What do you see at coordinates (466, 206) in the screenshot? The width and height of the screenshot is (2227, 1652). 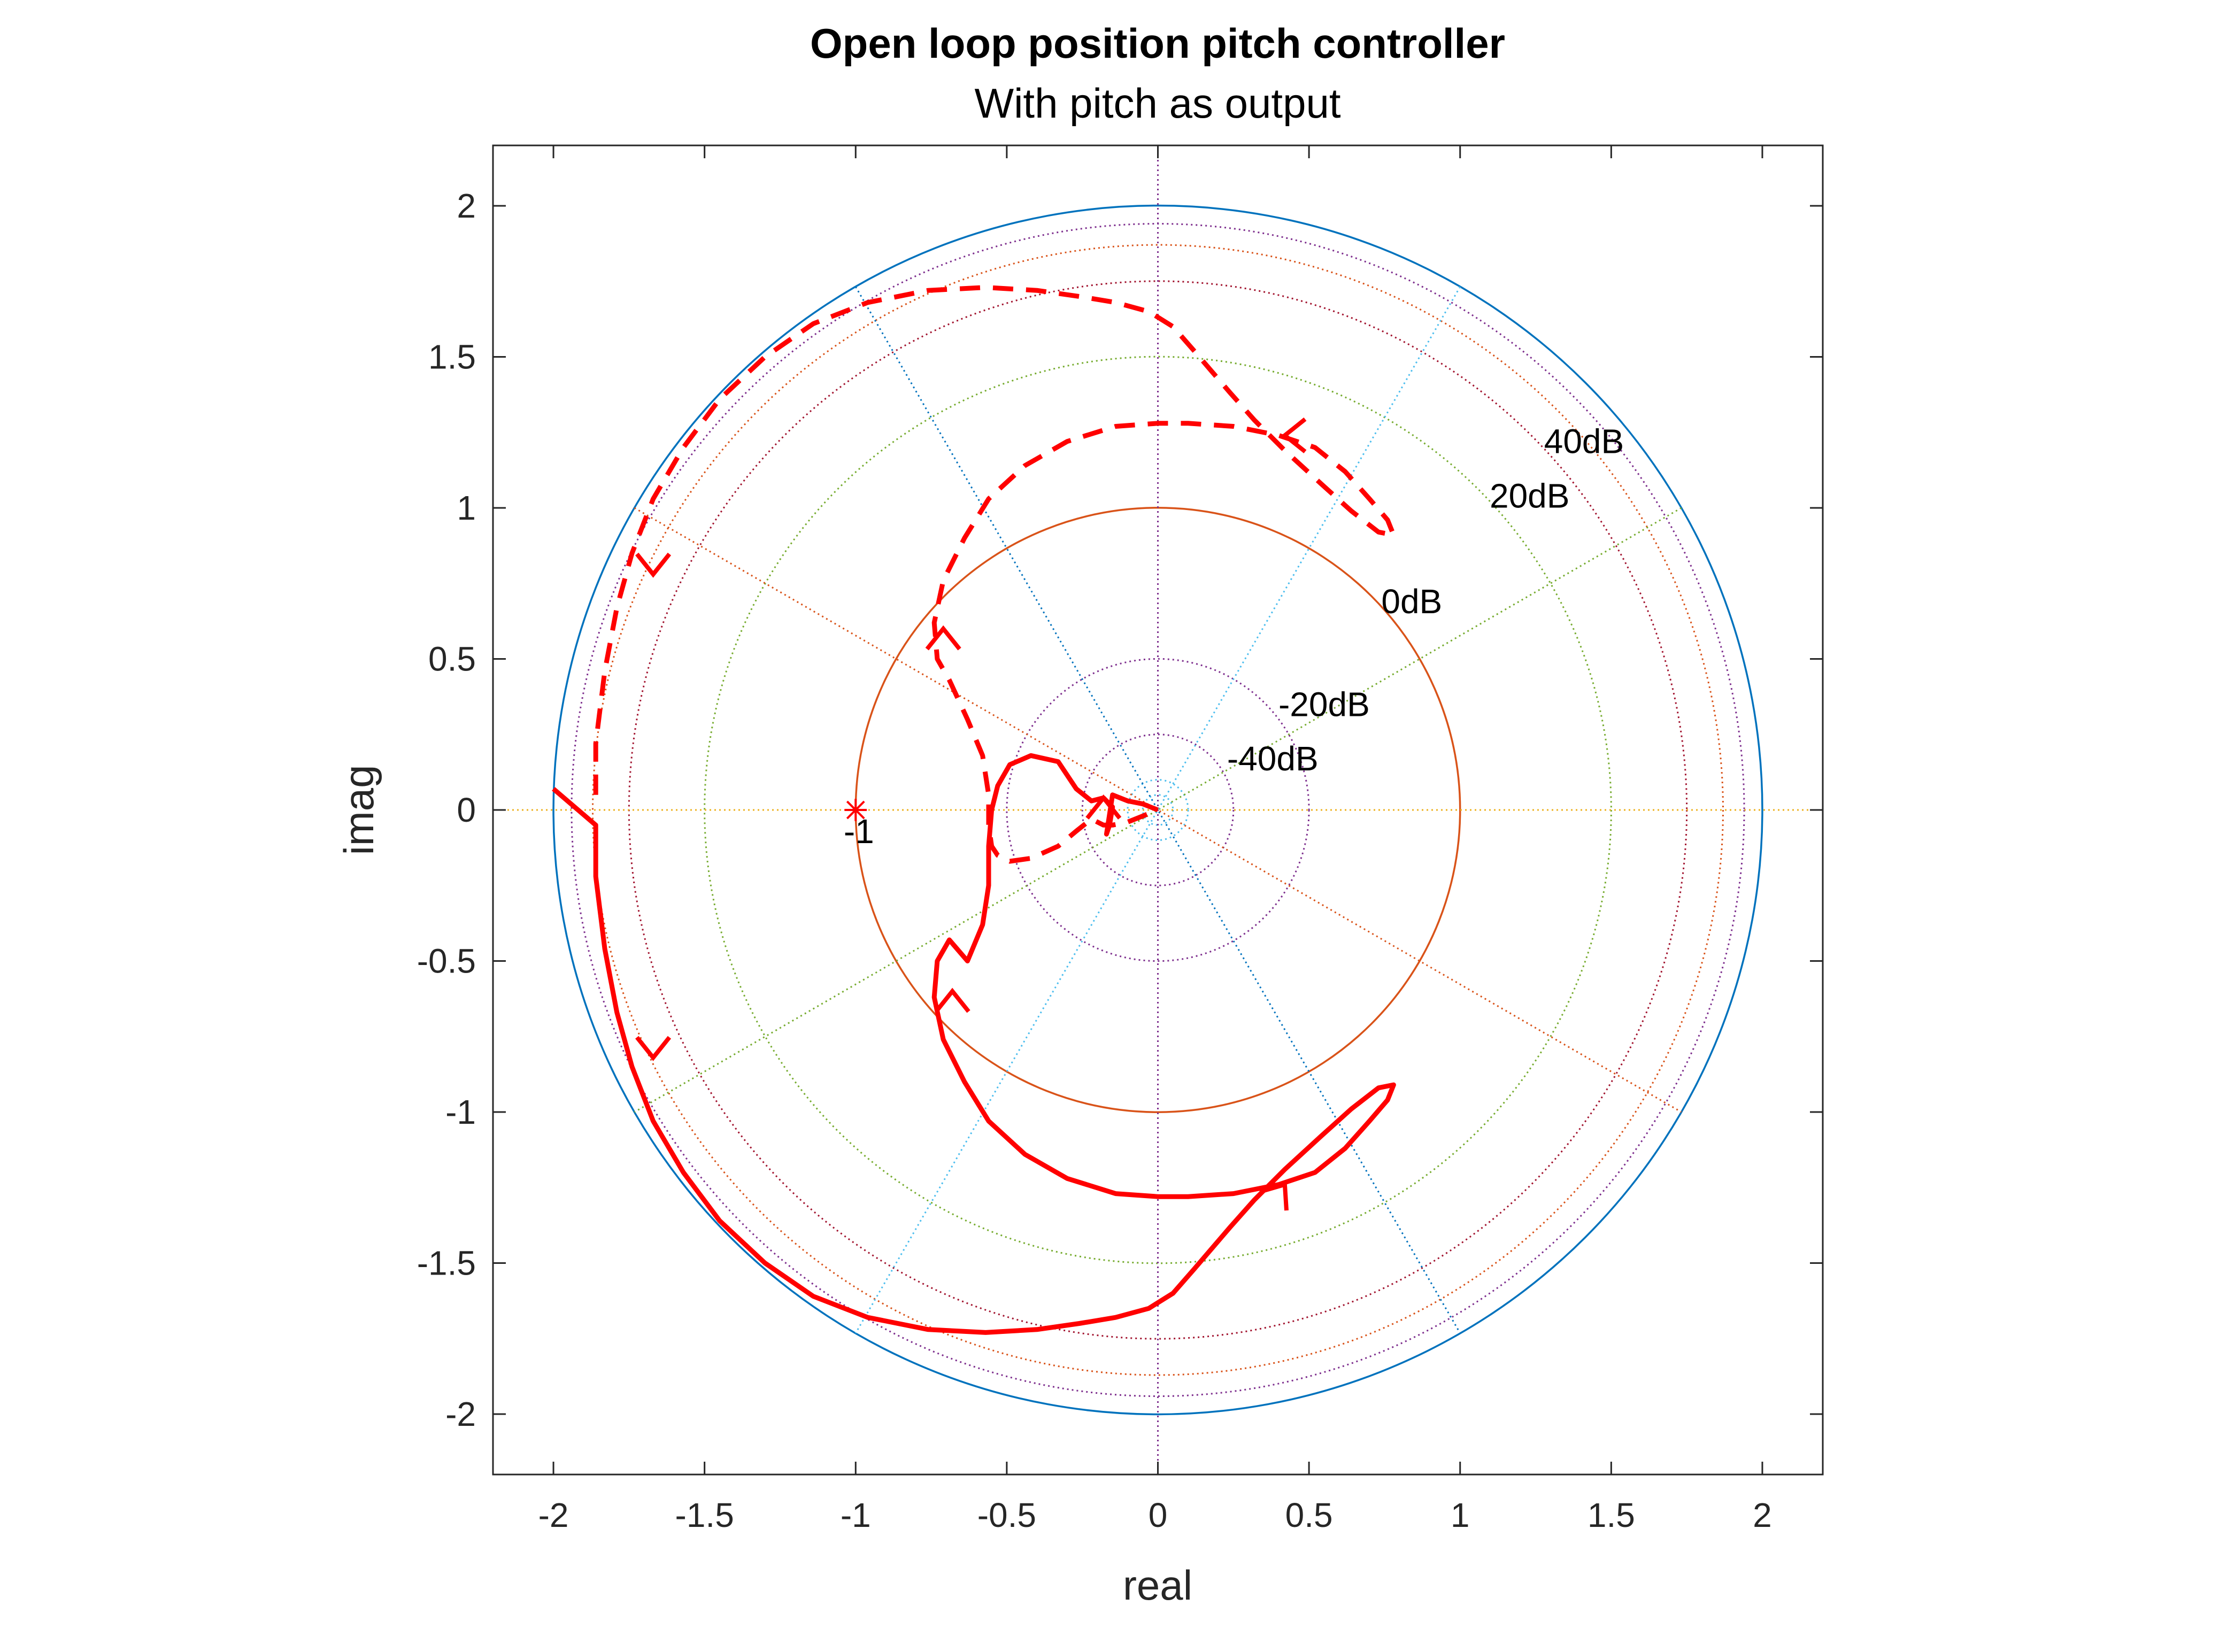 I see `y-tick-label: 2` at bounding box center [466, 206].